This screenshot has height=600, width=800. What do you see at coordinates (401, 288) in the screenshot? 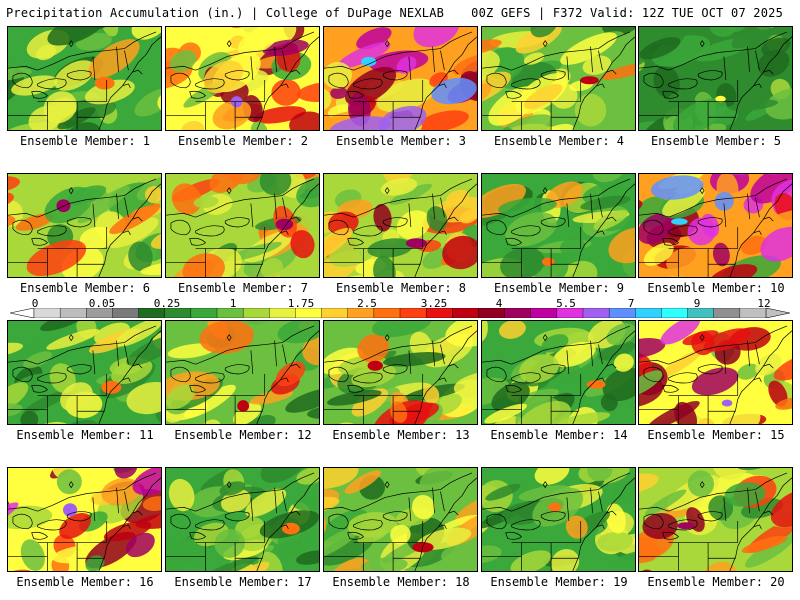
I see `ensemble-member-label: Ensemble Member: 8` at bounding box center [401, 288].